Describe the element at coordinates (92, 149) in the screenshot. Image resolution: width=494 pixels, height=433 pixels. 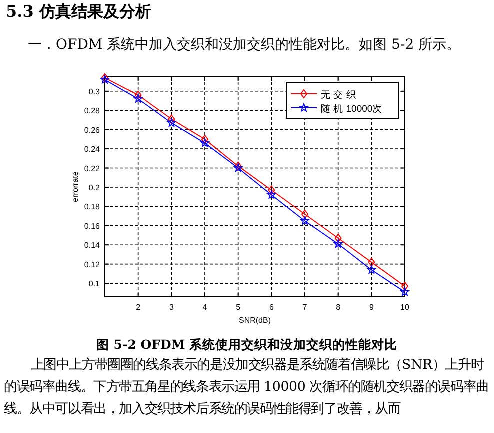
I see `y-tick-label: 0.24` at that location.